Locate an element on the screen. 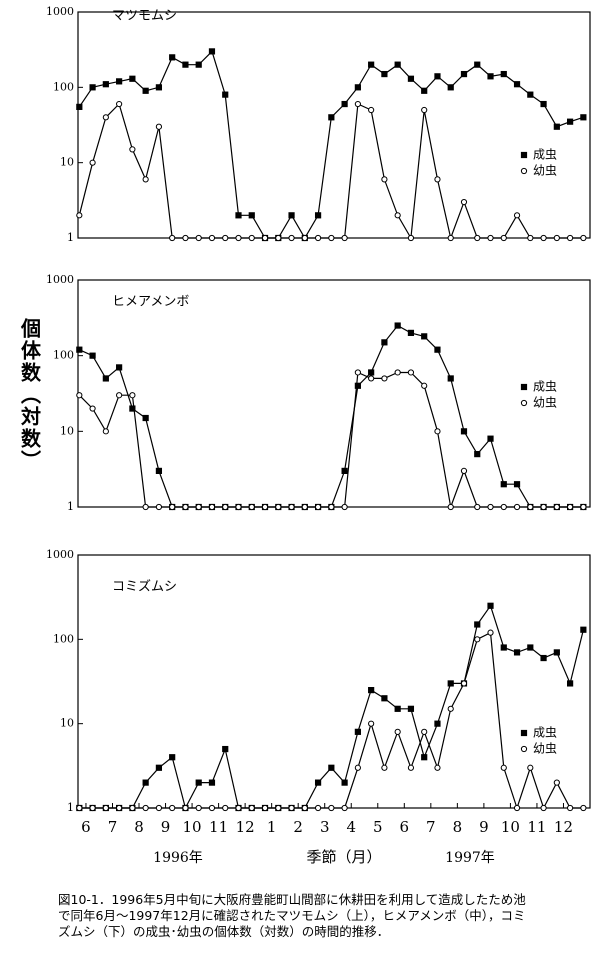  x-tick-label: 11 is located at coordinates (536, 827).